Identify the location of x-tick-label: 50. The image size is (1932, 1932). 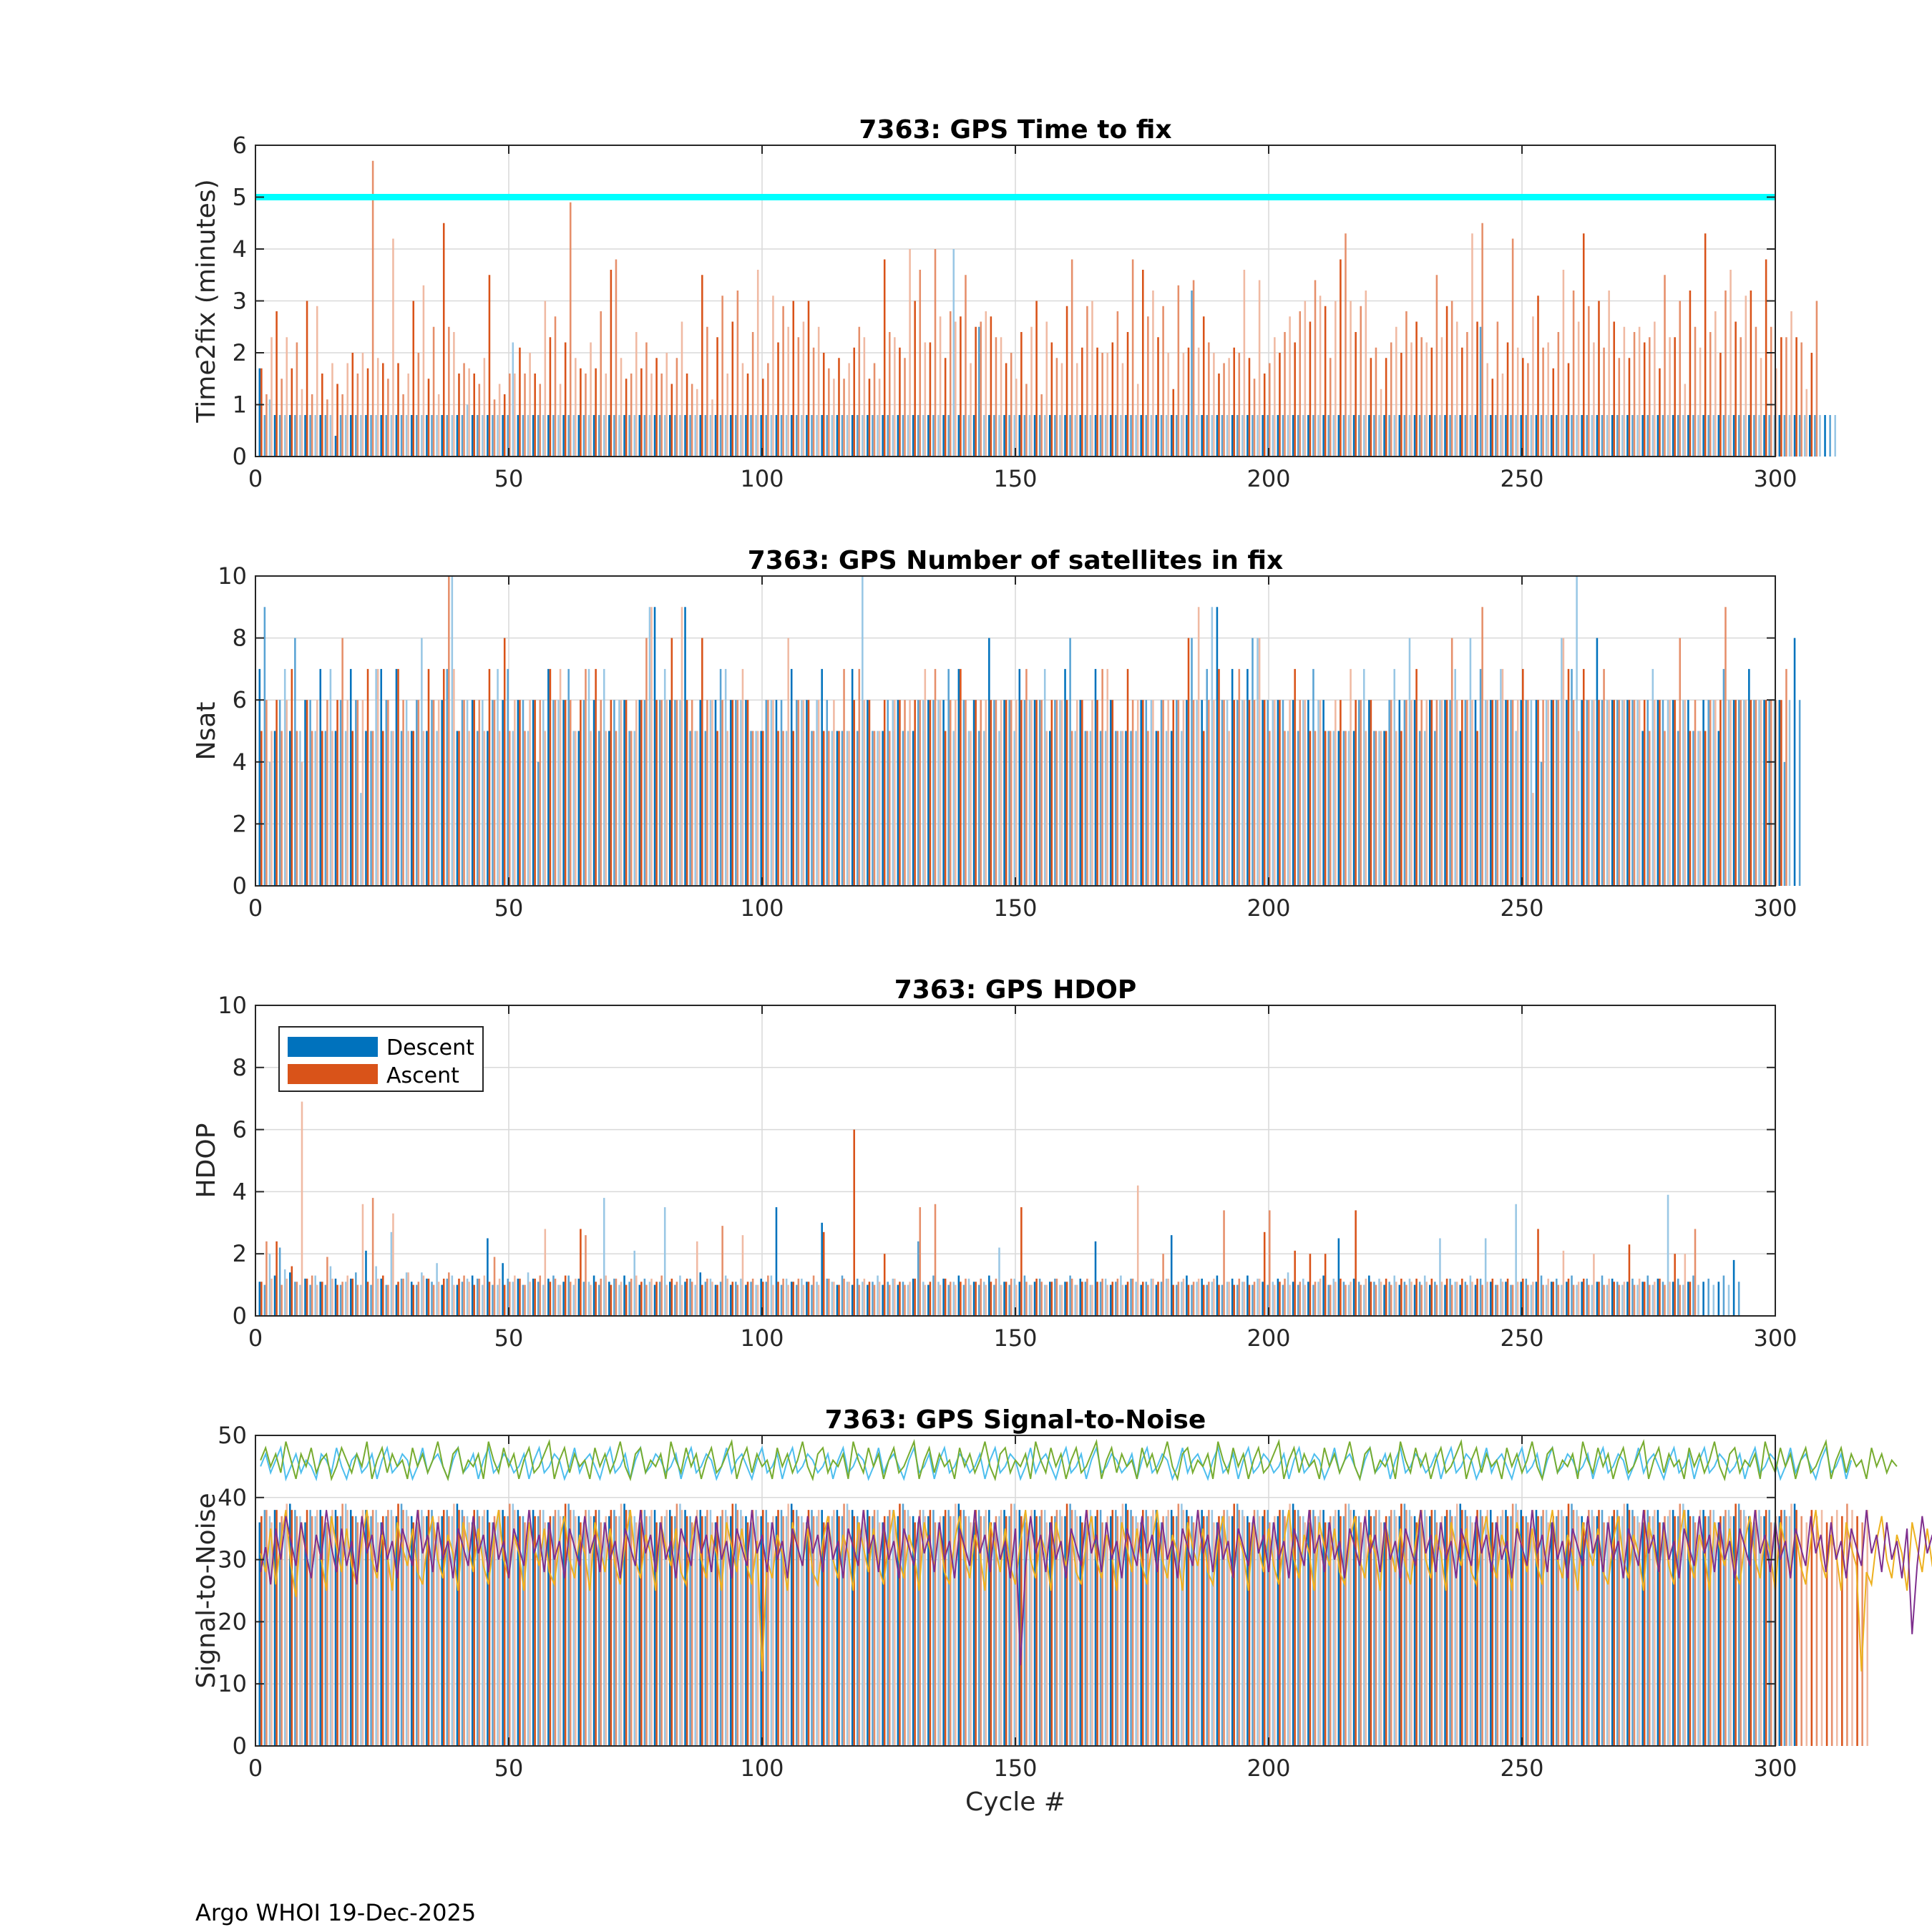
(509, 908).